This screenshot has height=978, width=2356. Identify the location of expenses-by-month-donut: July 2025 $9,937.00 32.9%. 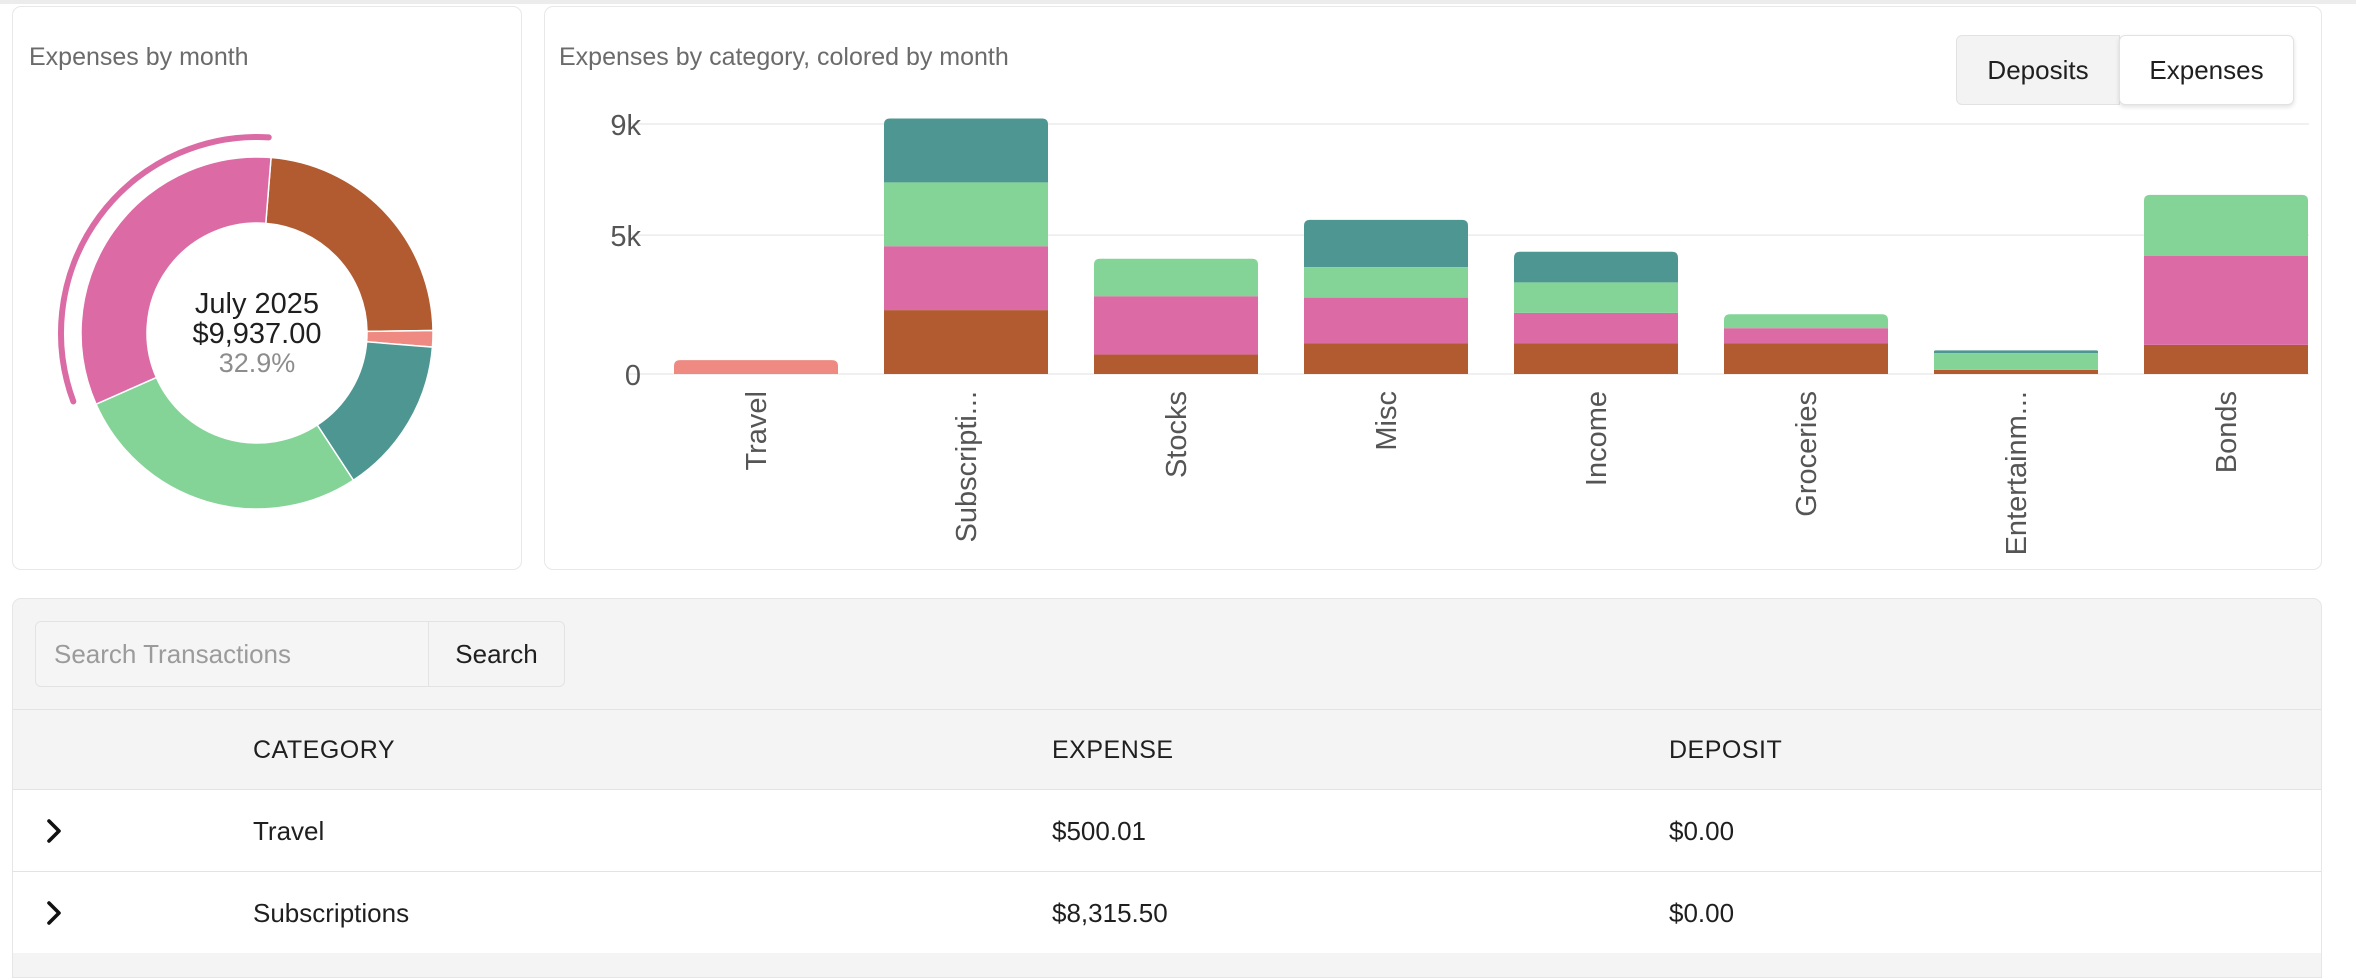
(246, 322).